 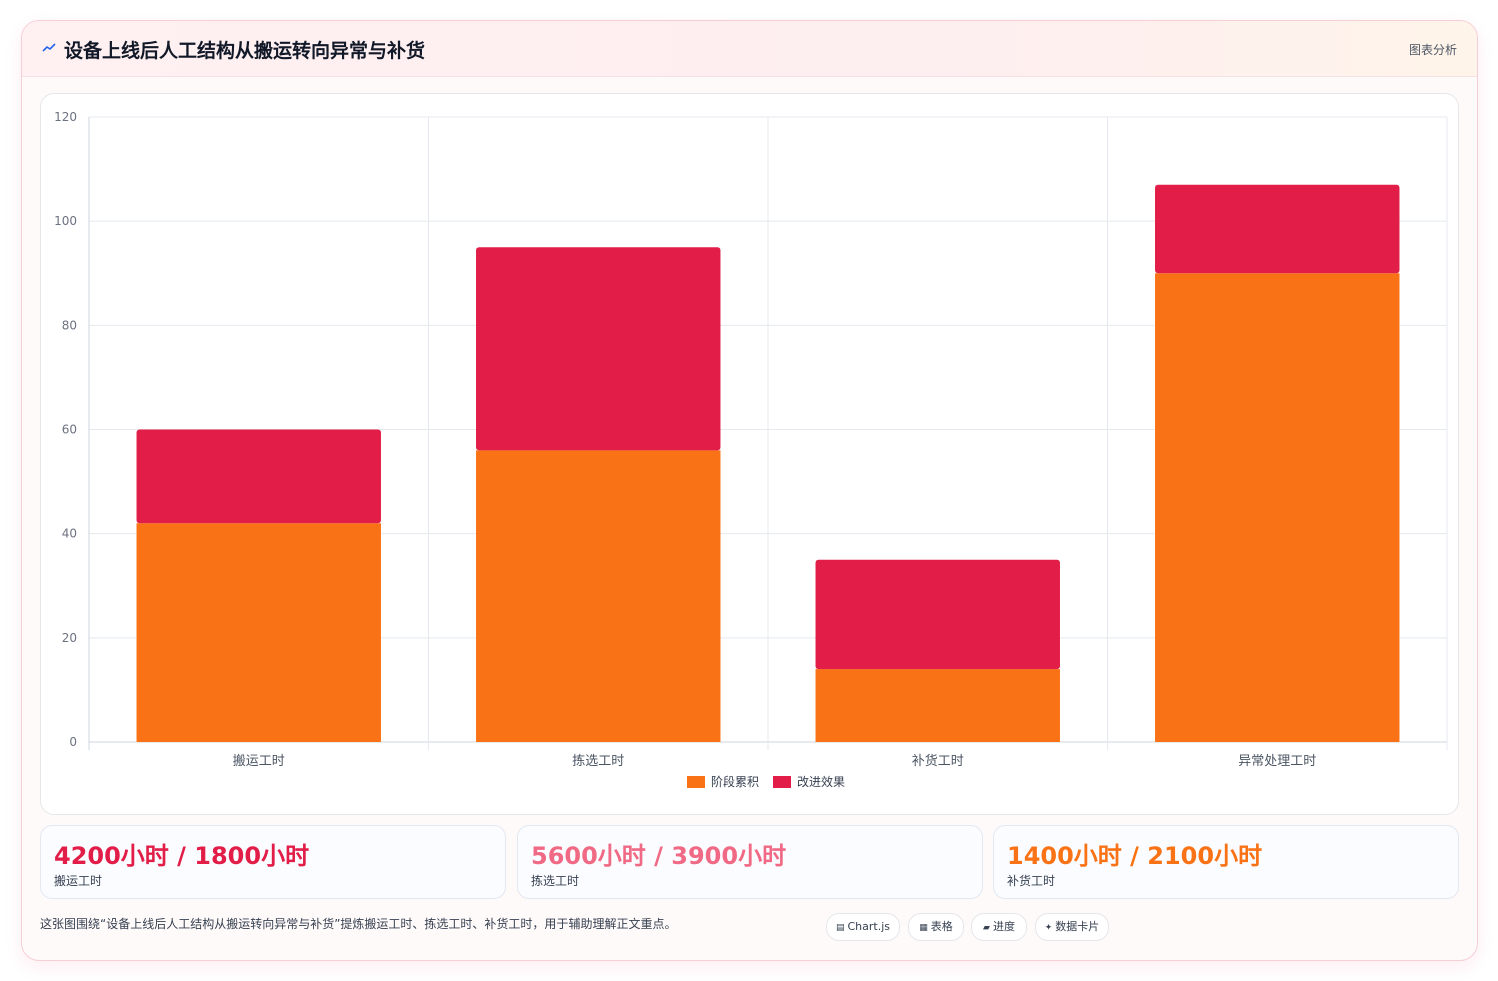 I want to click on trend-line-icon, so click(x=49, y=47).